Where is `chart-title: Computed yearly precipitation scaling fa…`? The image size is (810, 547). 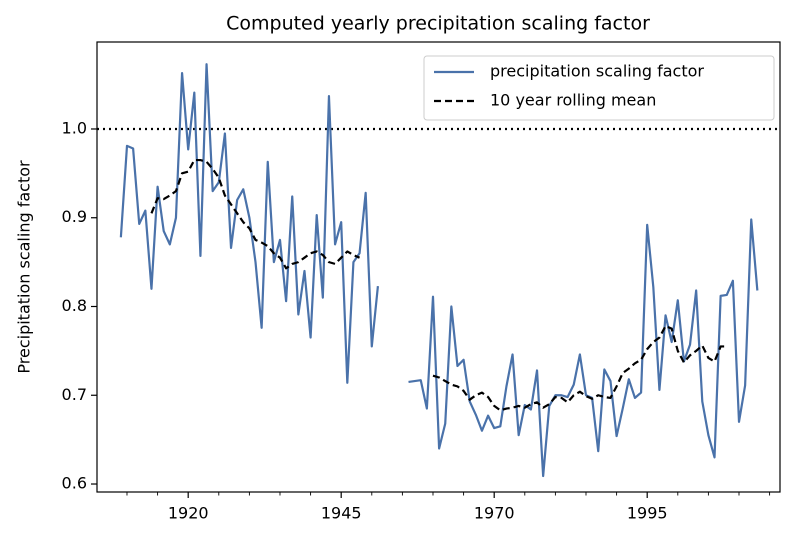 chart-title: Computed yearly precipitation scaling fa… is located at coordinates (438, 24).